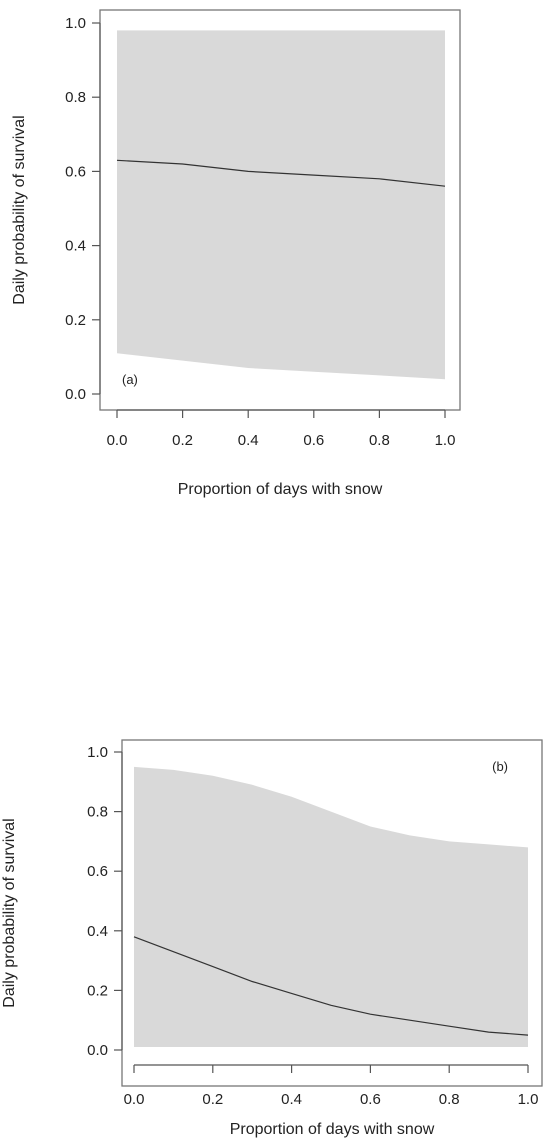  I want to click on panel-label: (b), so click(500, 766).